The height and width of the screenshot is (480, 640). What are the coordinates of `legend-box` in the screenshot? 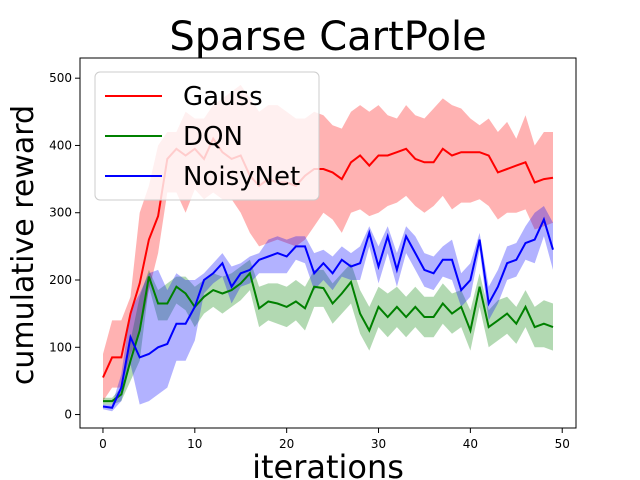 It's located at (207, 136).